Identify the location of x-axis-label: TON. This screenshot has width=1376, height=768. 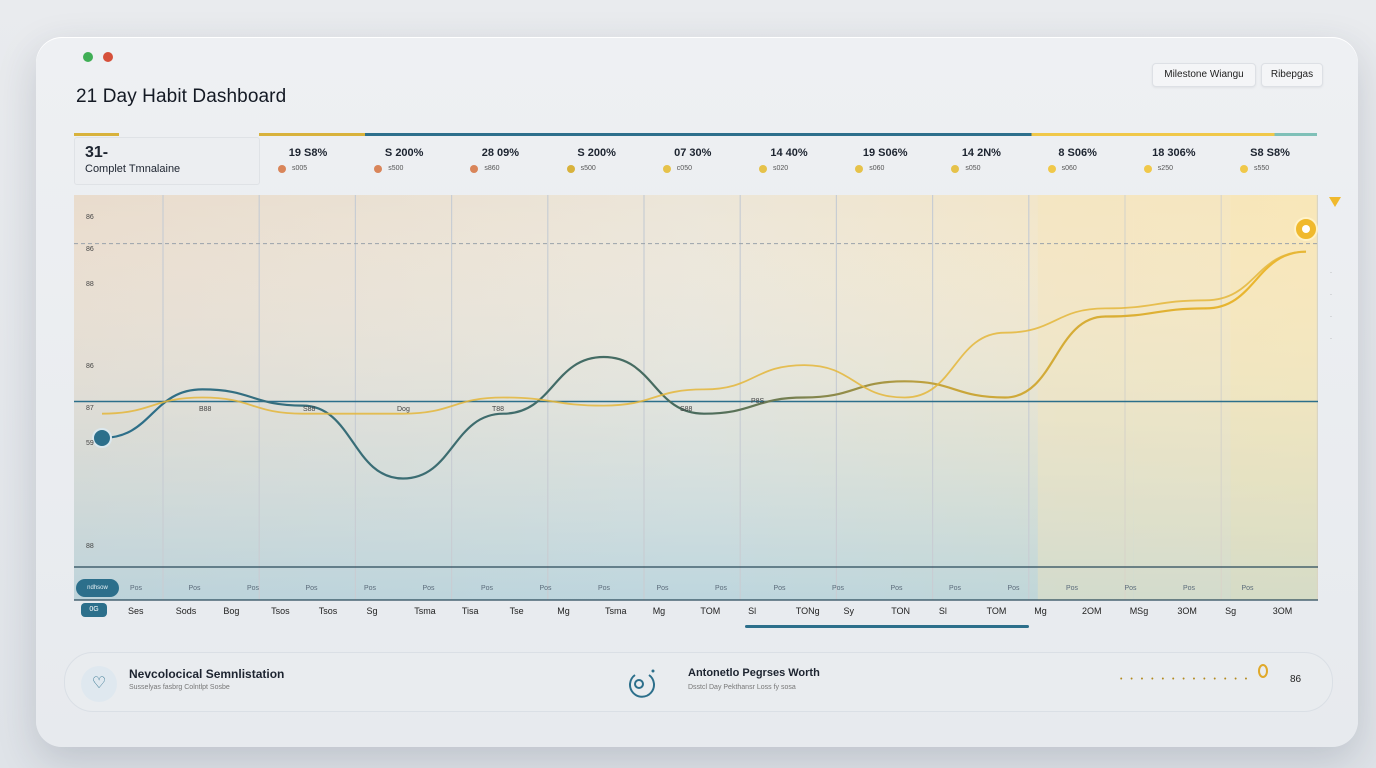
(901, 611).